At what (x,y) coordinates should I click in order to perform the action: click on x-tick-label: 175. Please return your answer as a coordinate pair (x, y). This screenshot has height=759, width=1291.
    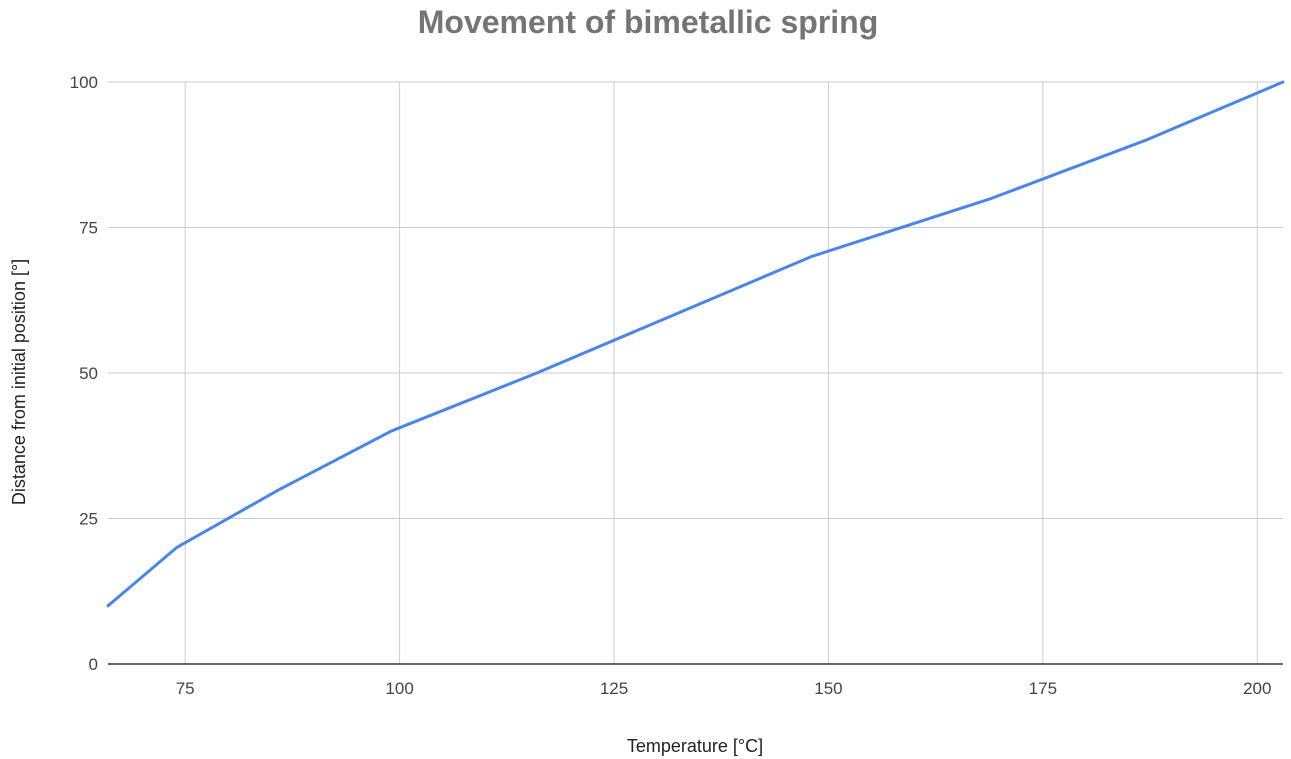
    Looking at the image, I should click on (1043, 688).